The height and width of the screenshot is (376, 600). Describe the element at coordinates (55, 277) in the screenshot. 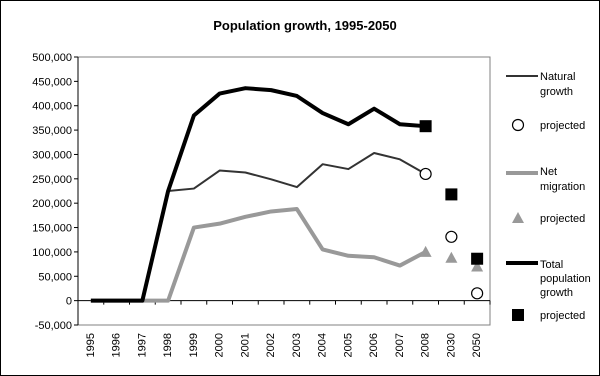

I see `y-tick-label: 50,000` at that location.